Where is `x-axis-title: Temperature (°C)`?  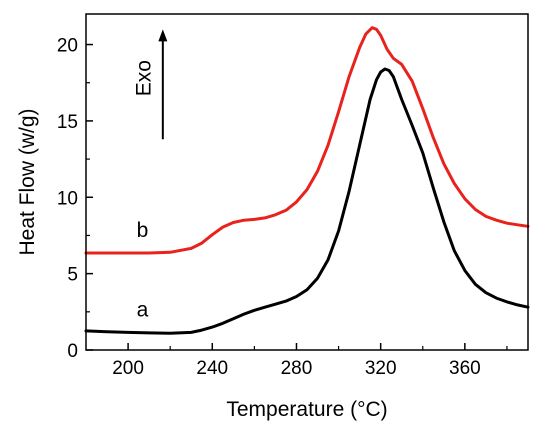
x-axis-title: Temperature (°C) is located at coordinates (306, 409).